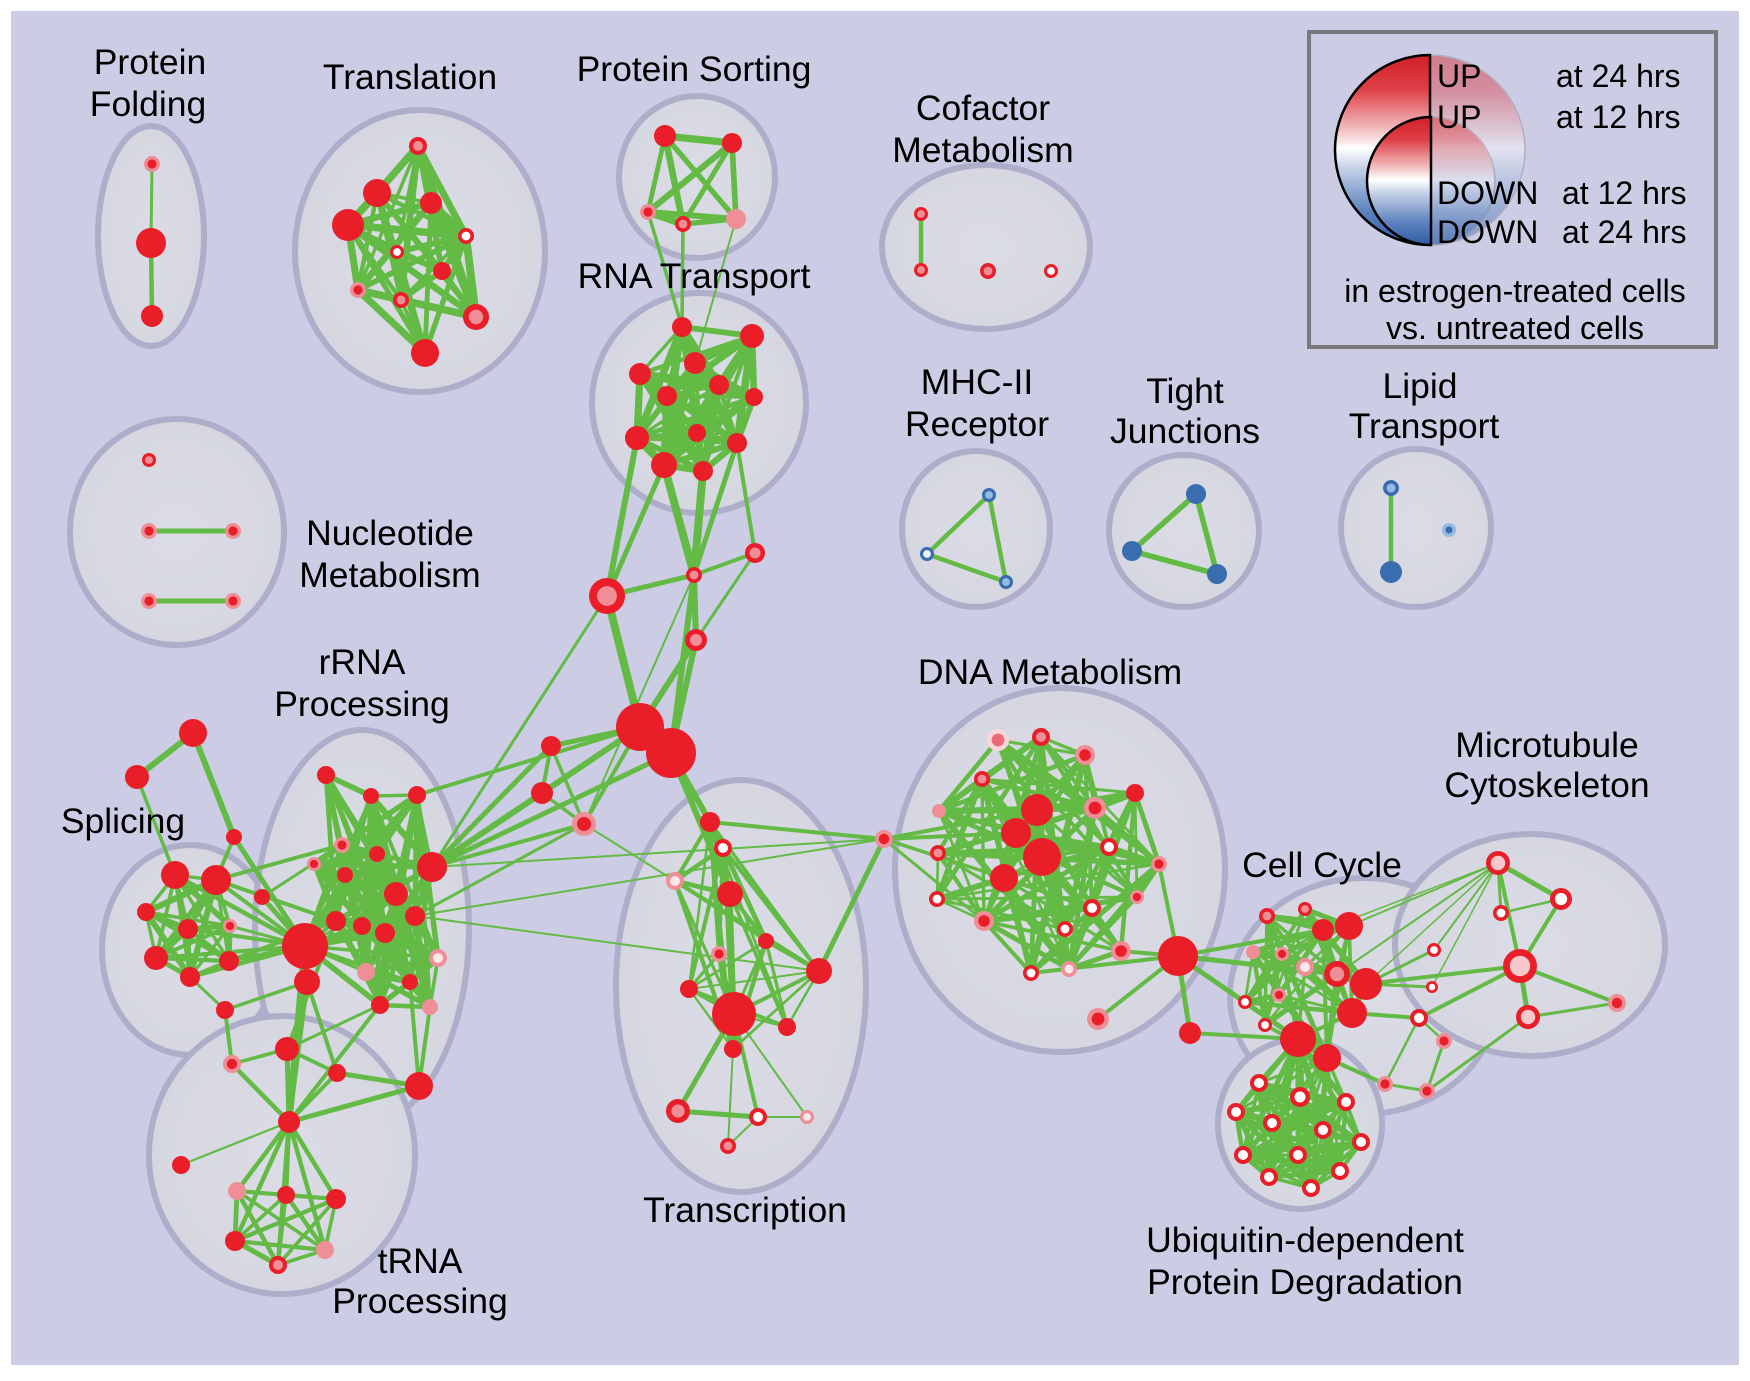  Describe the element at coordinates (745, 1210) in the screenshot. I see `svg-text: Transcription` at that location.